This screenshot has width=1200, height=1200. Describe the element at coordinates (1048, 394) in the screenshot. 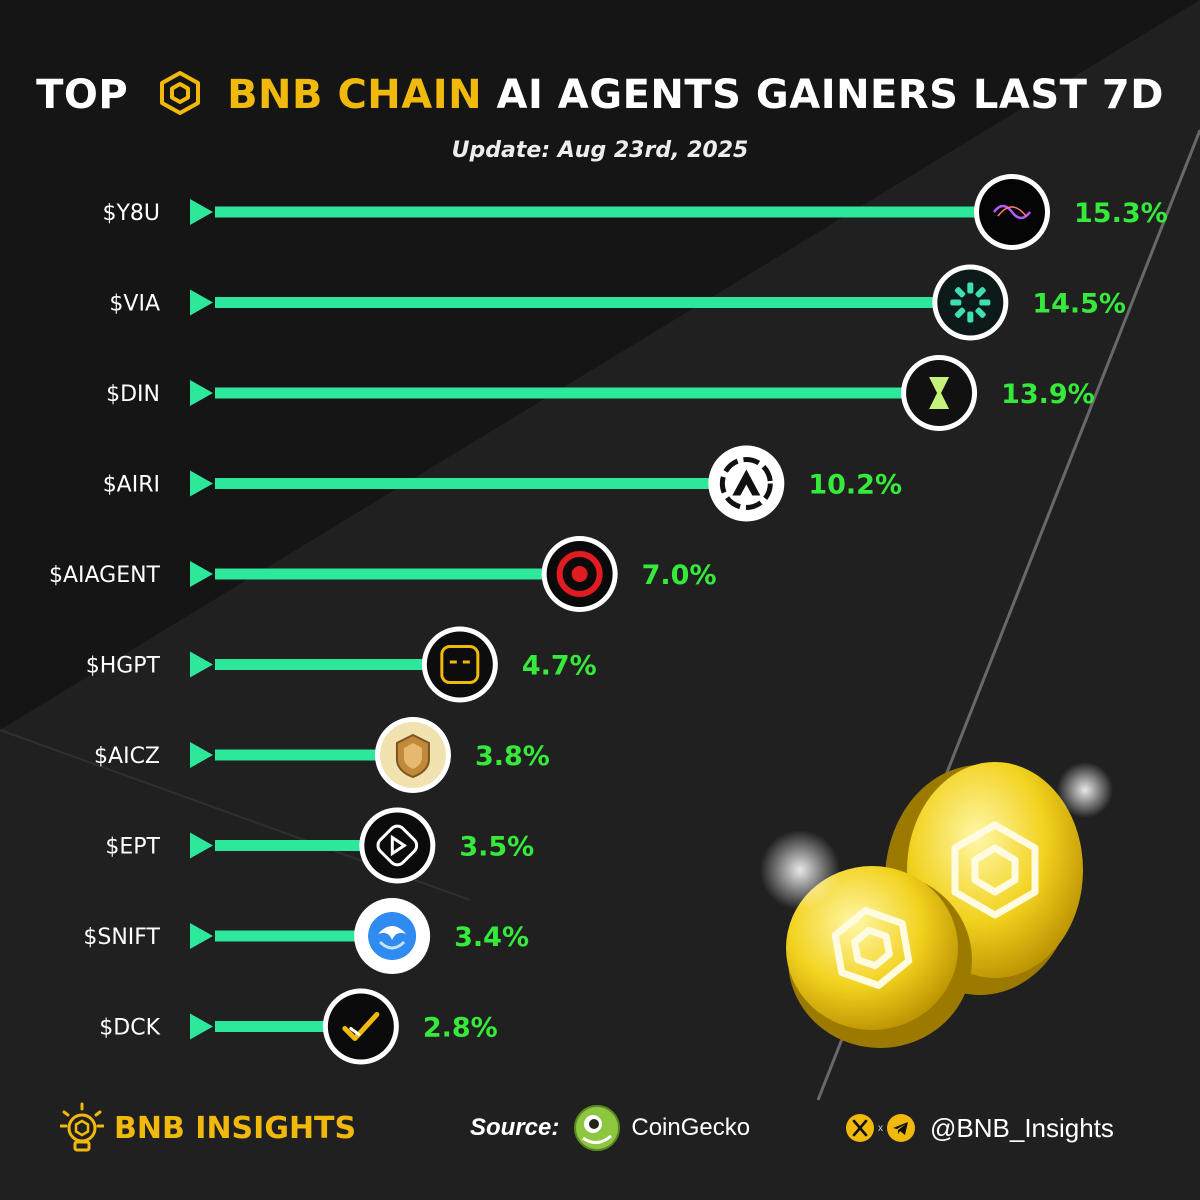

I see `value-label: 13.9%` at that location.